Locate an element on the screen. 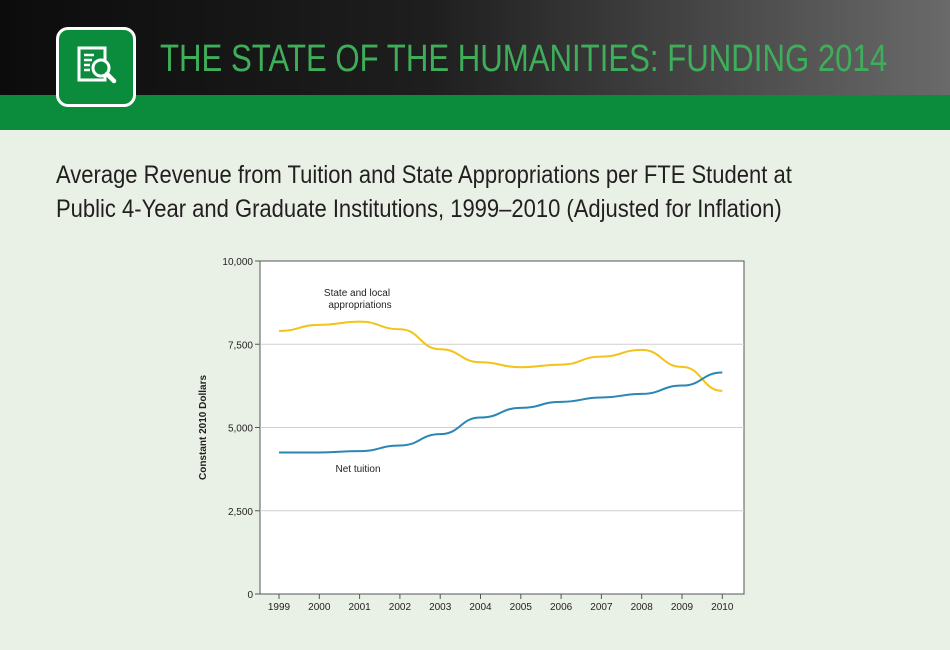 This screenshot has width=950, height=650. x-tick-label: 2005 is located at coordinates (521, 607).